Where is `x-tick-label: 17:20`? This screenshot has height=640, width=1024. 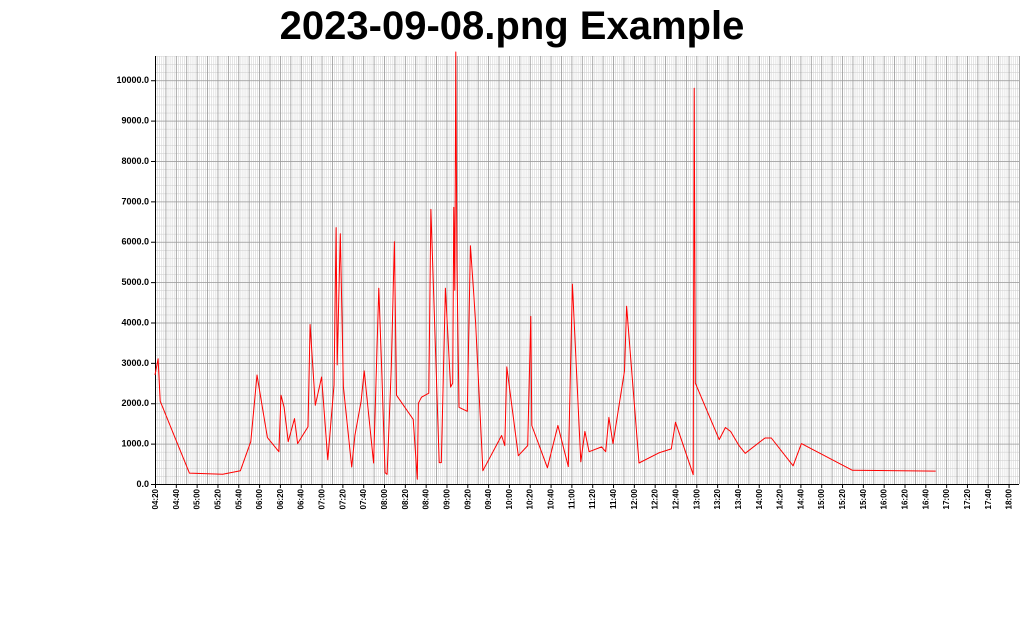
x-tick-label: 17:20 is located at coordinates (967, 498).